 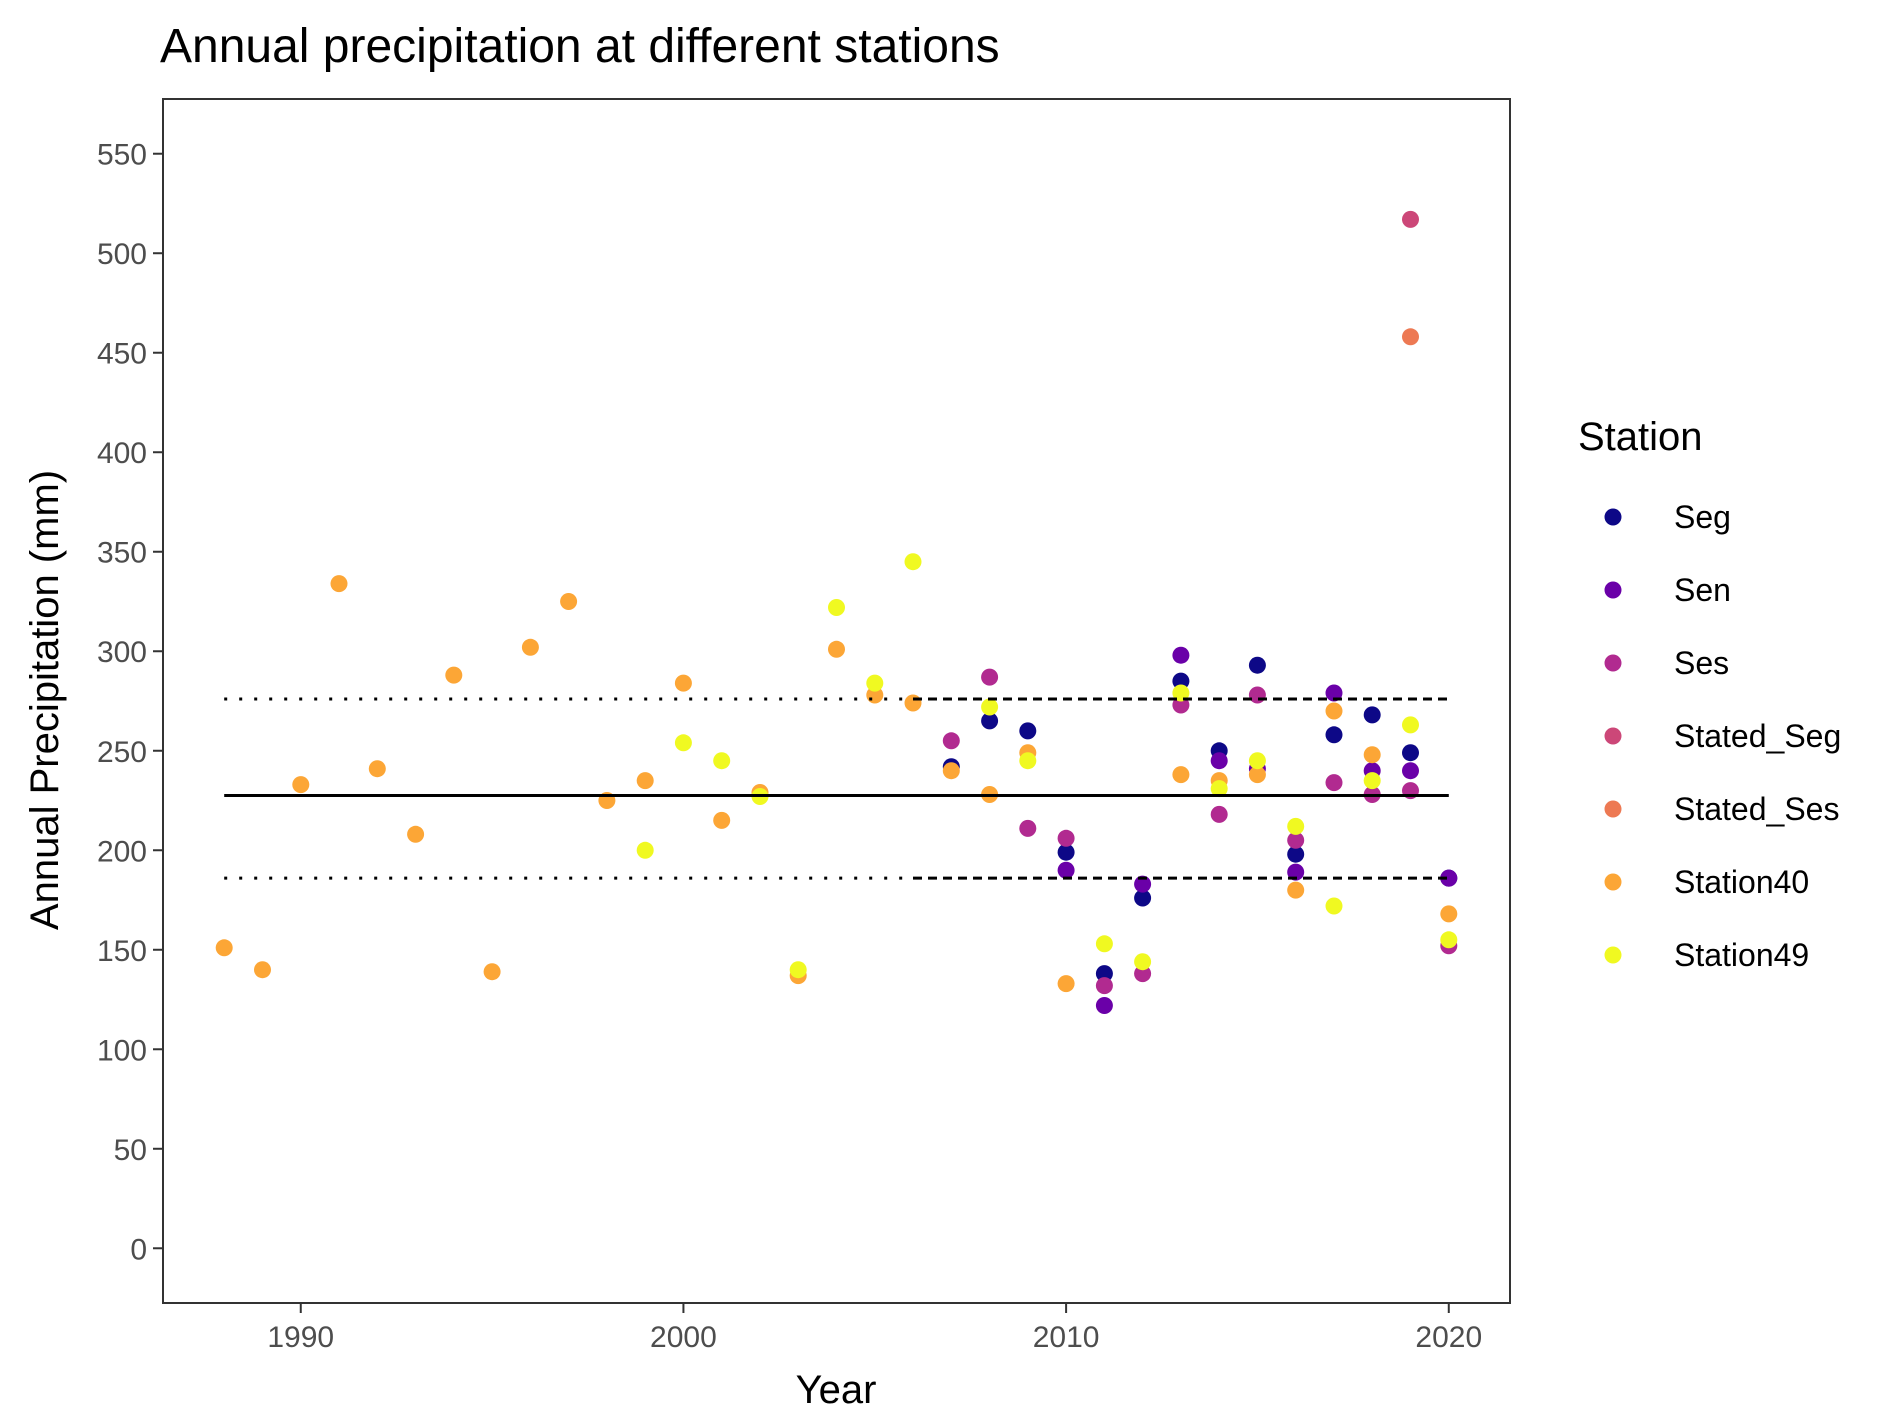 What do you see at coordinates (1104, 944) in the screenshot?
I see `data-point-station49-2011` at bounding box center [1104, 944].